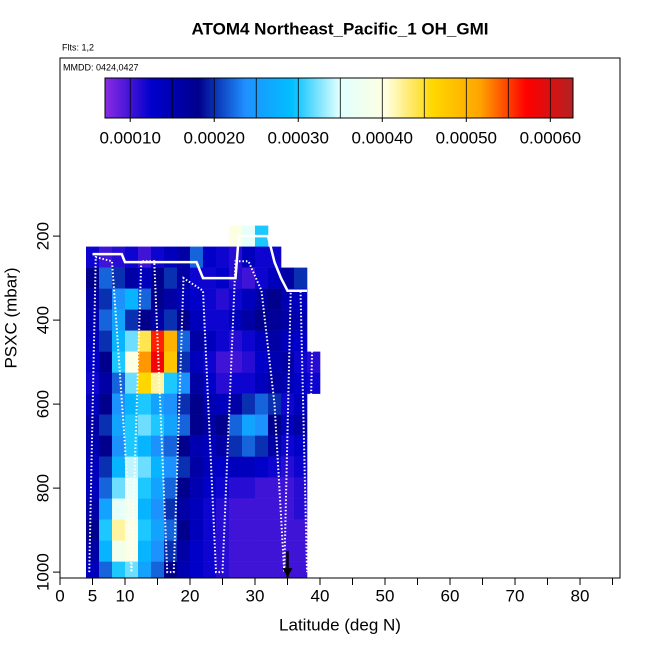 The height and width of the screenshot is (650, 650). I want to click on colorbar-tick-label: 0.00030, so click(298, 137).